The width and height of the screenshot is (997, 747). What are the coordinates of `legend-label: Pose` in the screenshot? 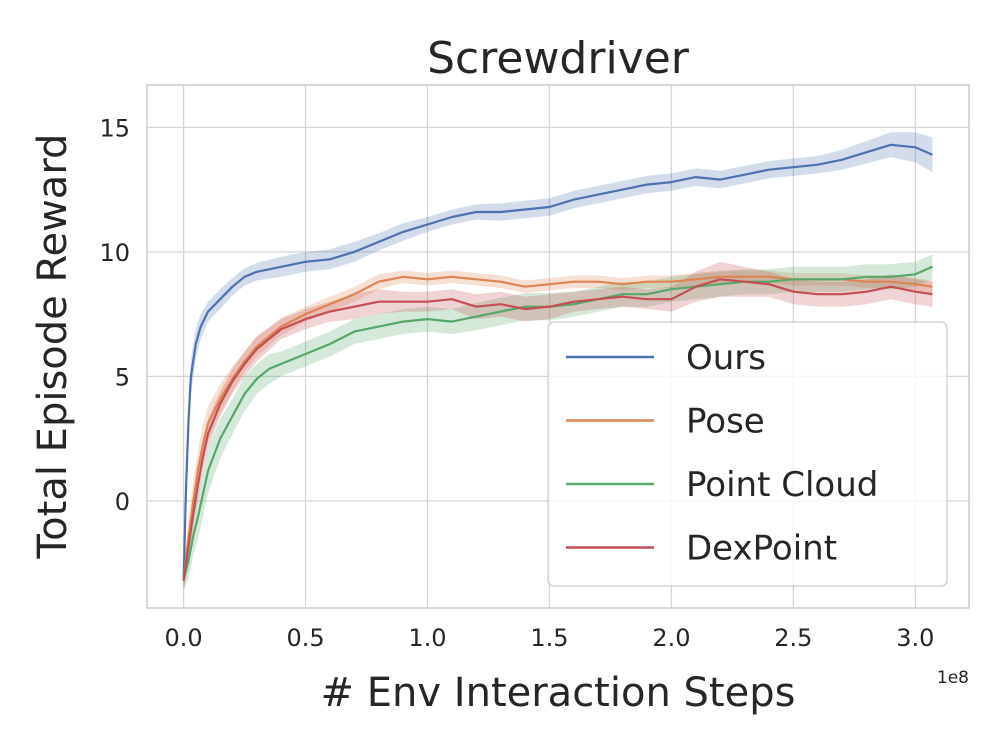 It's located at (725, 422).